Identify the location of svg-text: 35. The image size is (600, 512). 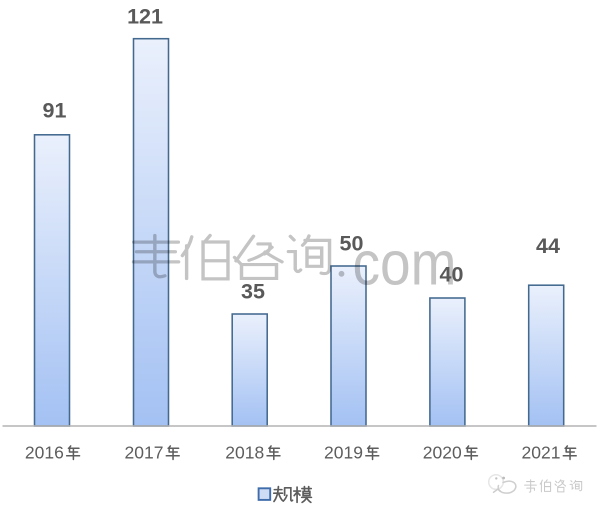
(253, 291).